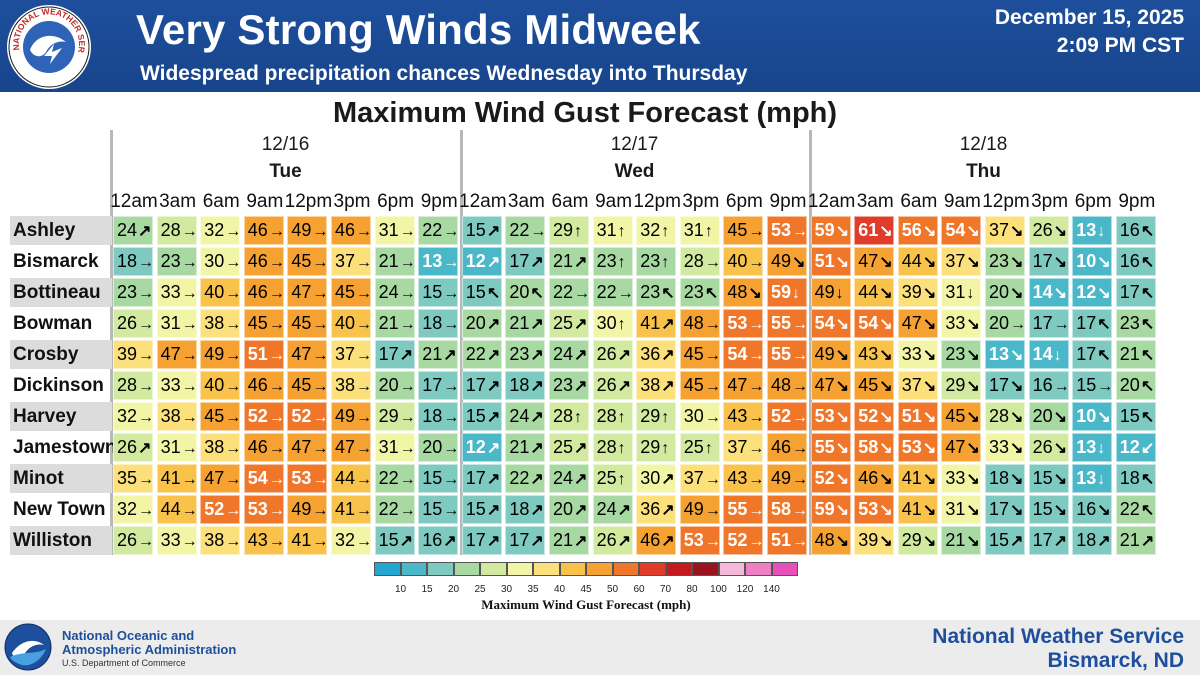 The width and height of the screenshot is (1200, 675). I want to click on gust-cell: 21→, so click(395, 261).